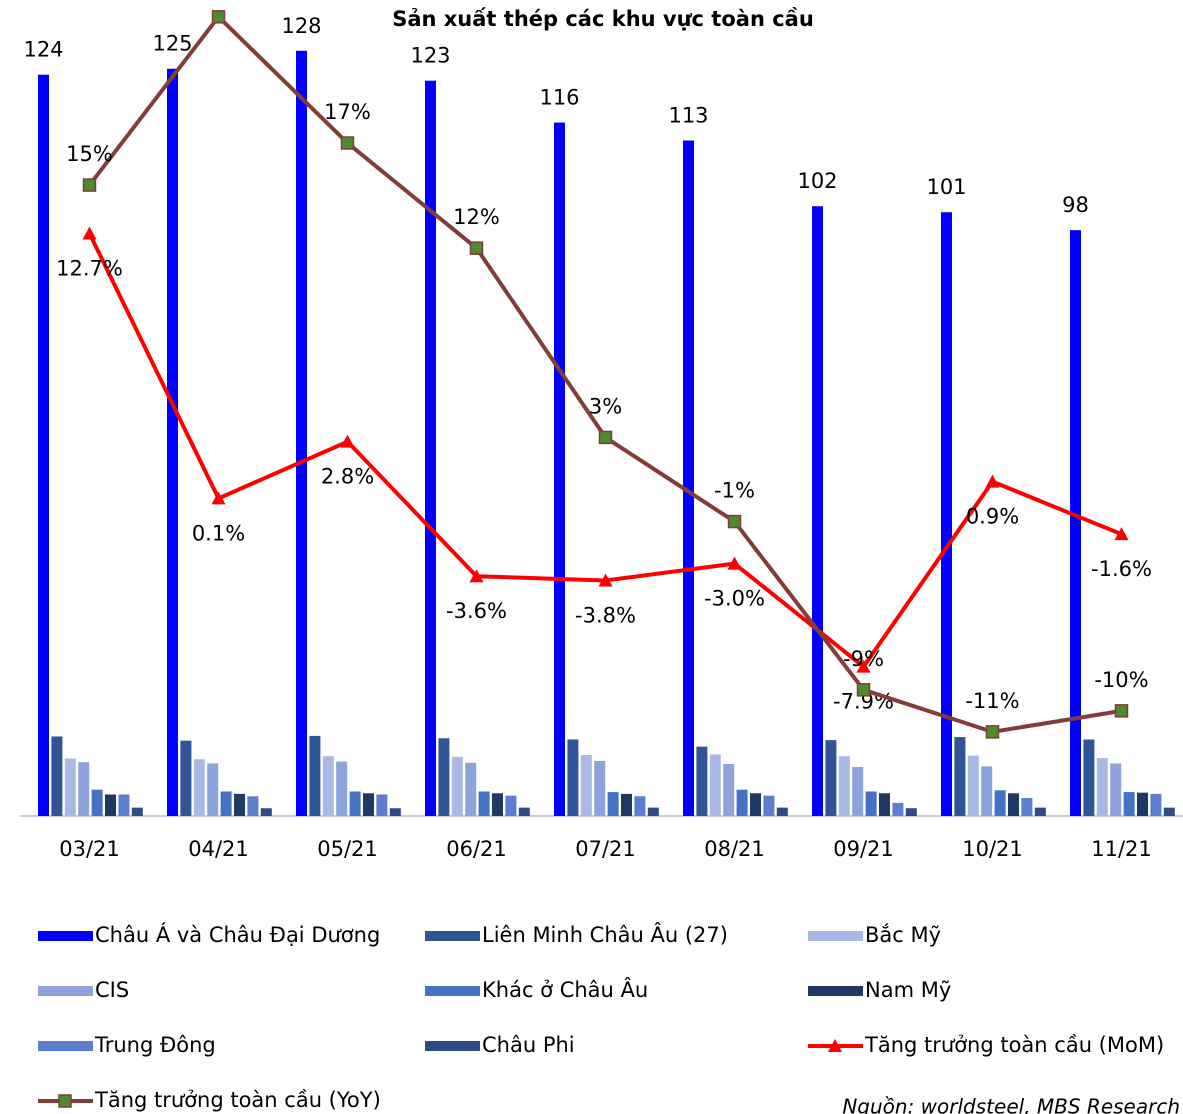  I want to click on x-tick-label: 03/21, so click(89, 849).